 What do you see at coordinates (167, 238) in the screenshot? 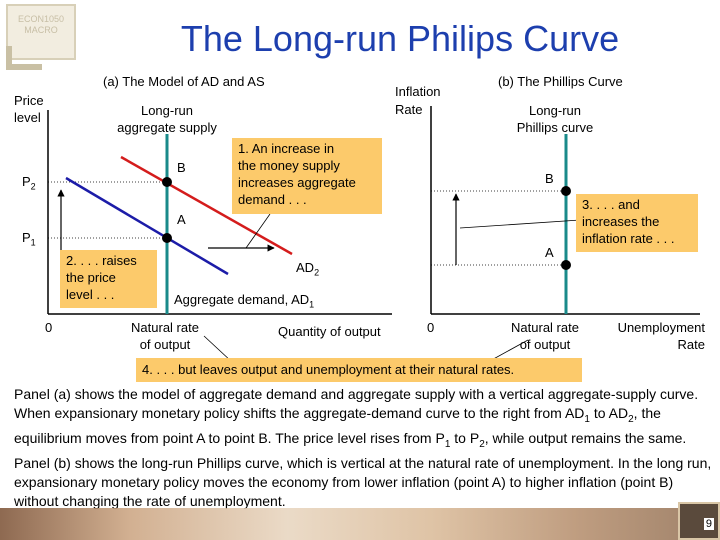
I see `point-a-dot-a` at bounding box center [167, 238].